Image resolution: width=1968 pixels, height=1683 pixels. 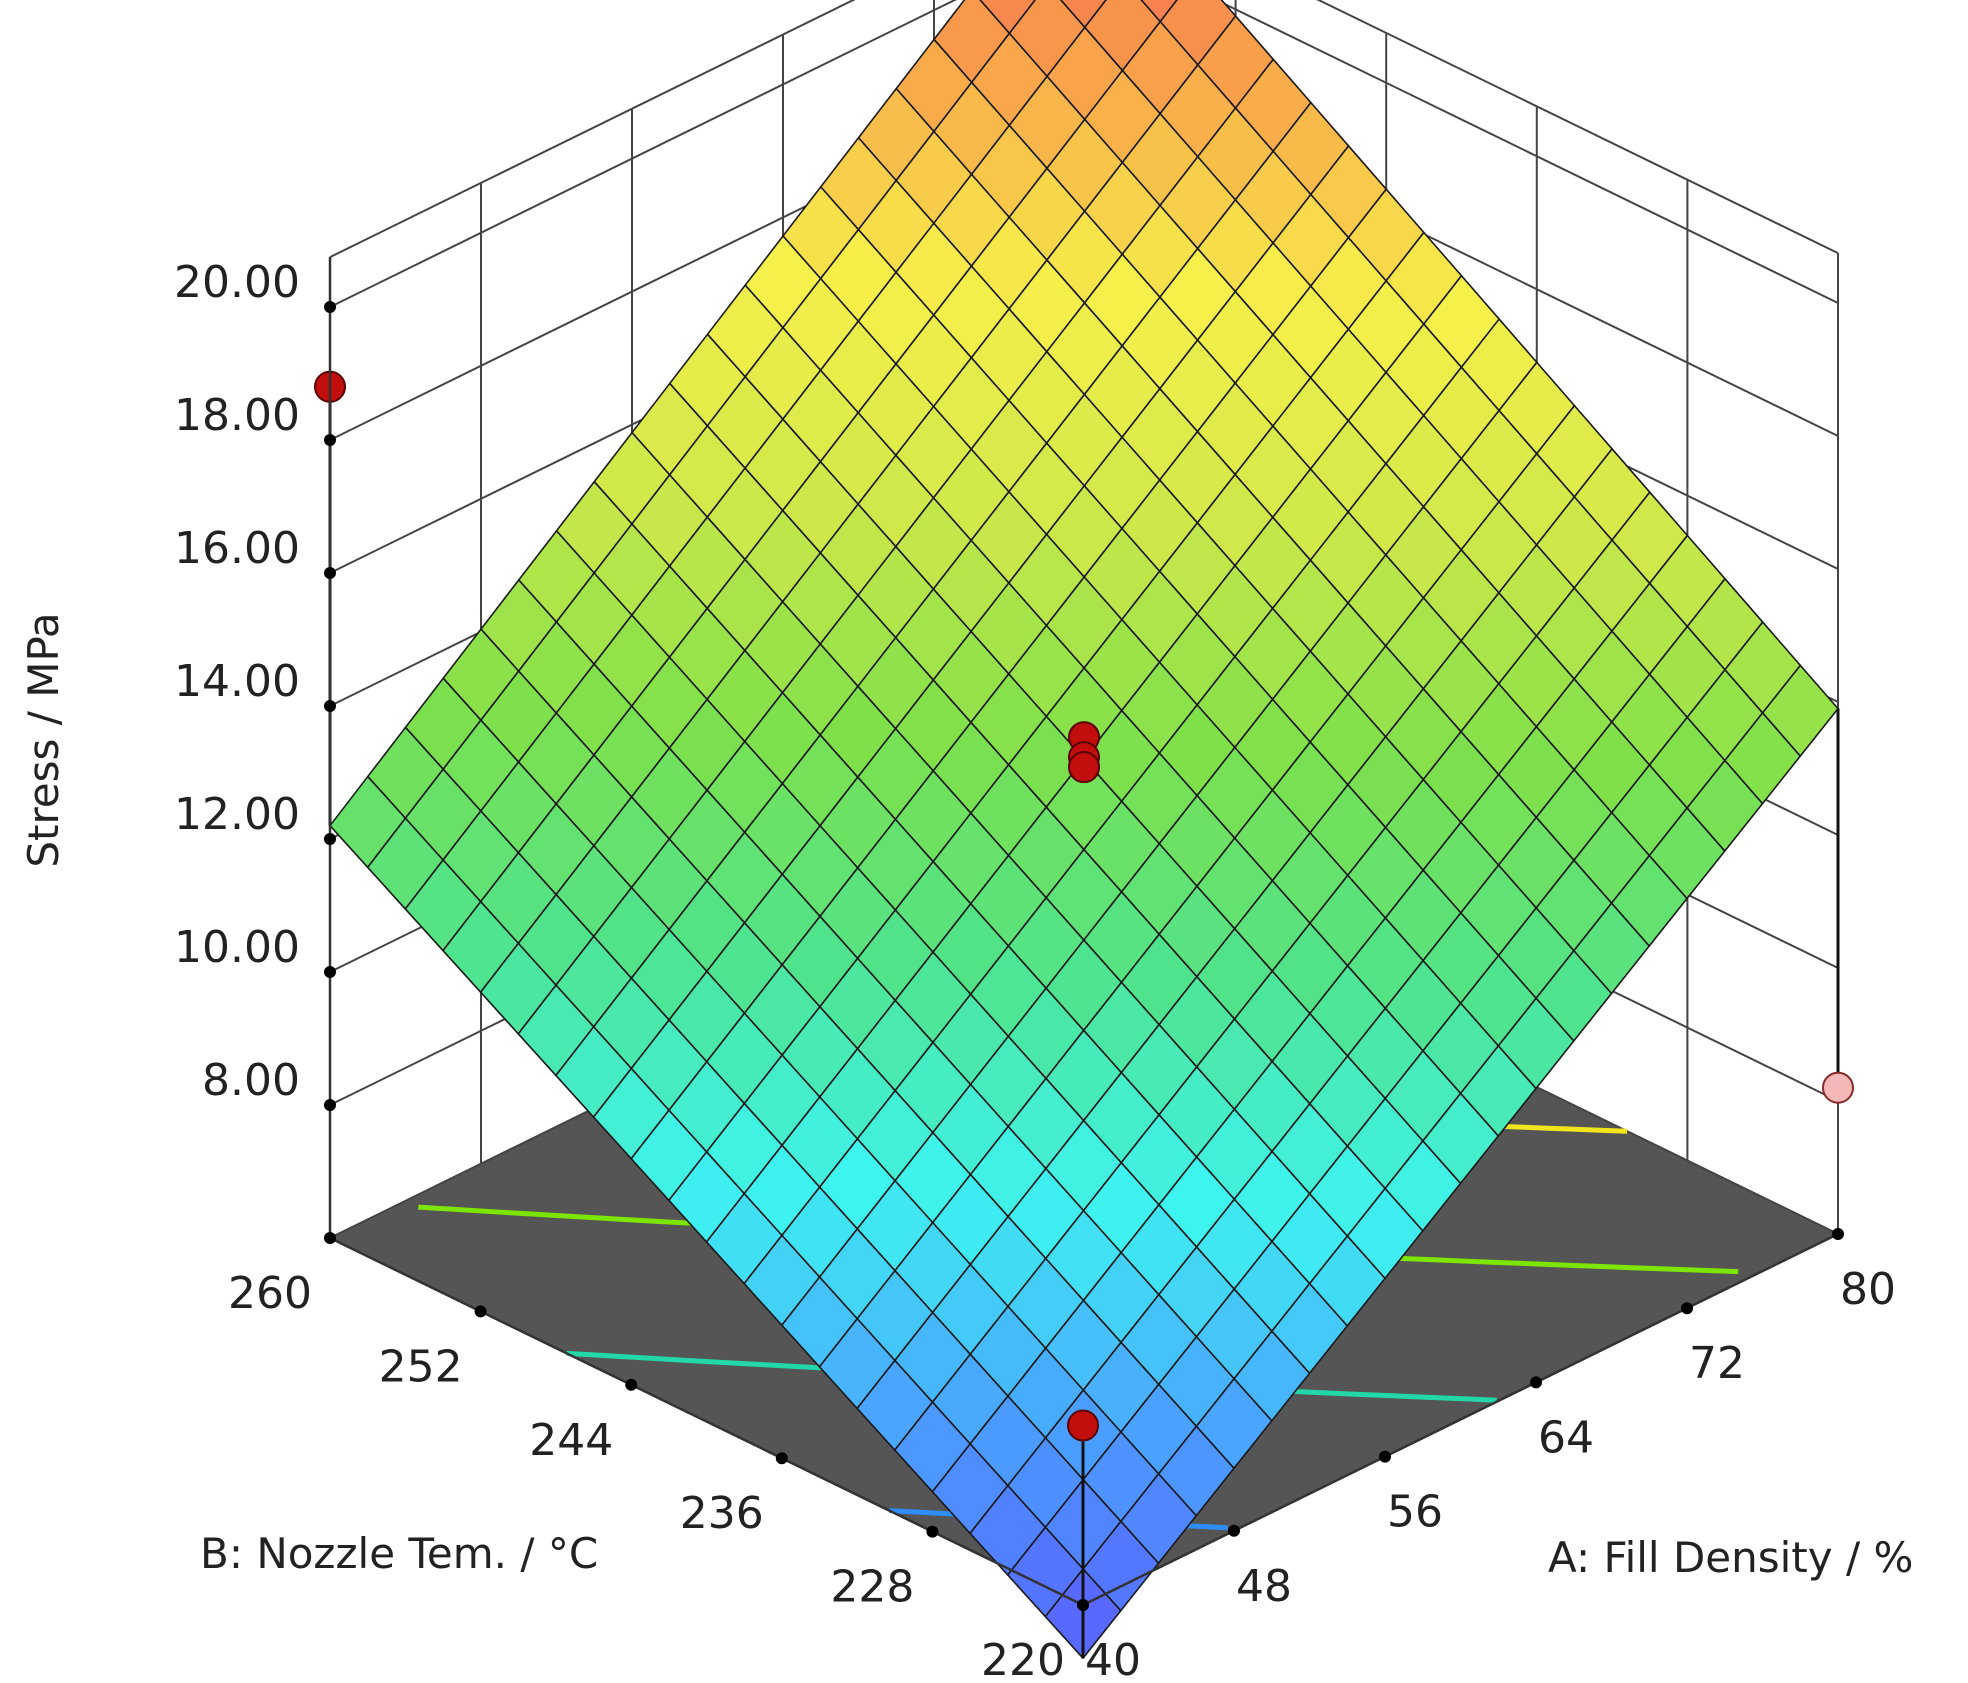 What do you see at coordinates (237, 947) in the screenshot?
I see `z-tick-label: 10.00` at bounding box center [237, 947].